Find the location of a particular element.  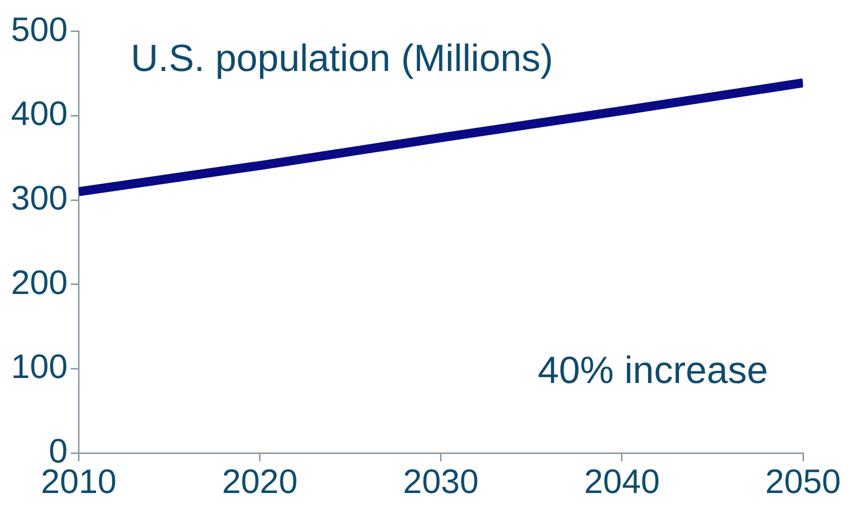

x-tick-label: 2020 is located at coordinates (260, 481).